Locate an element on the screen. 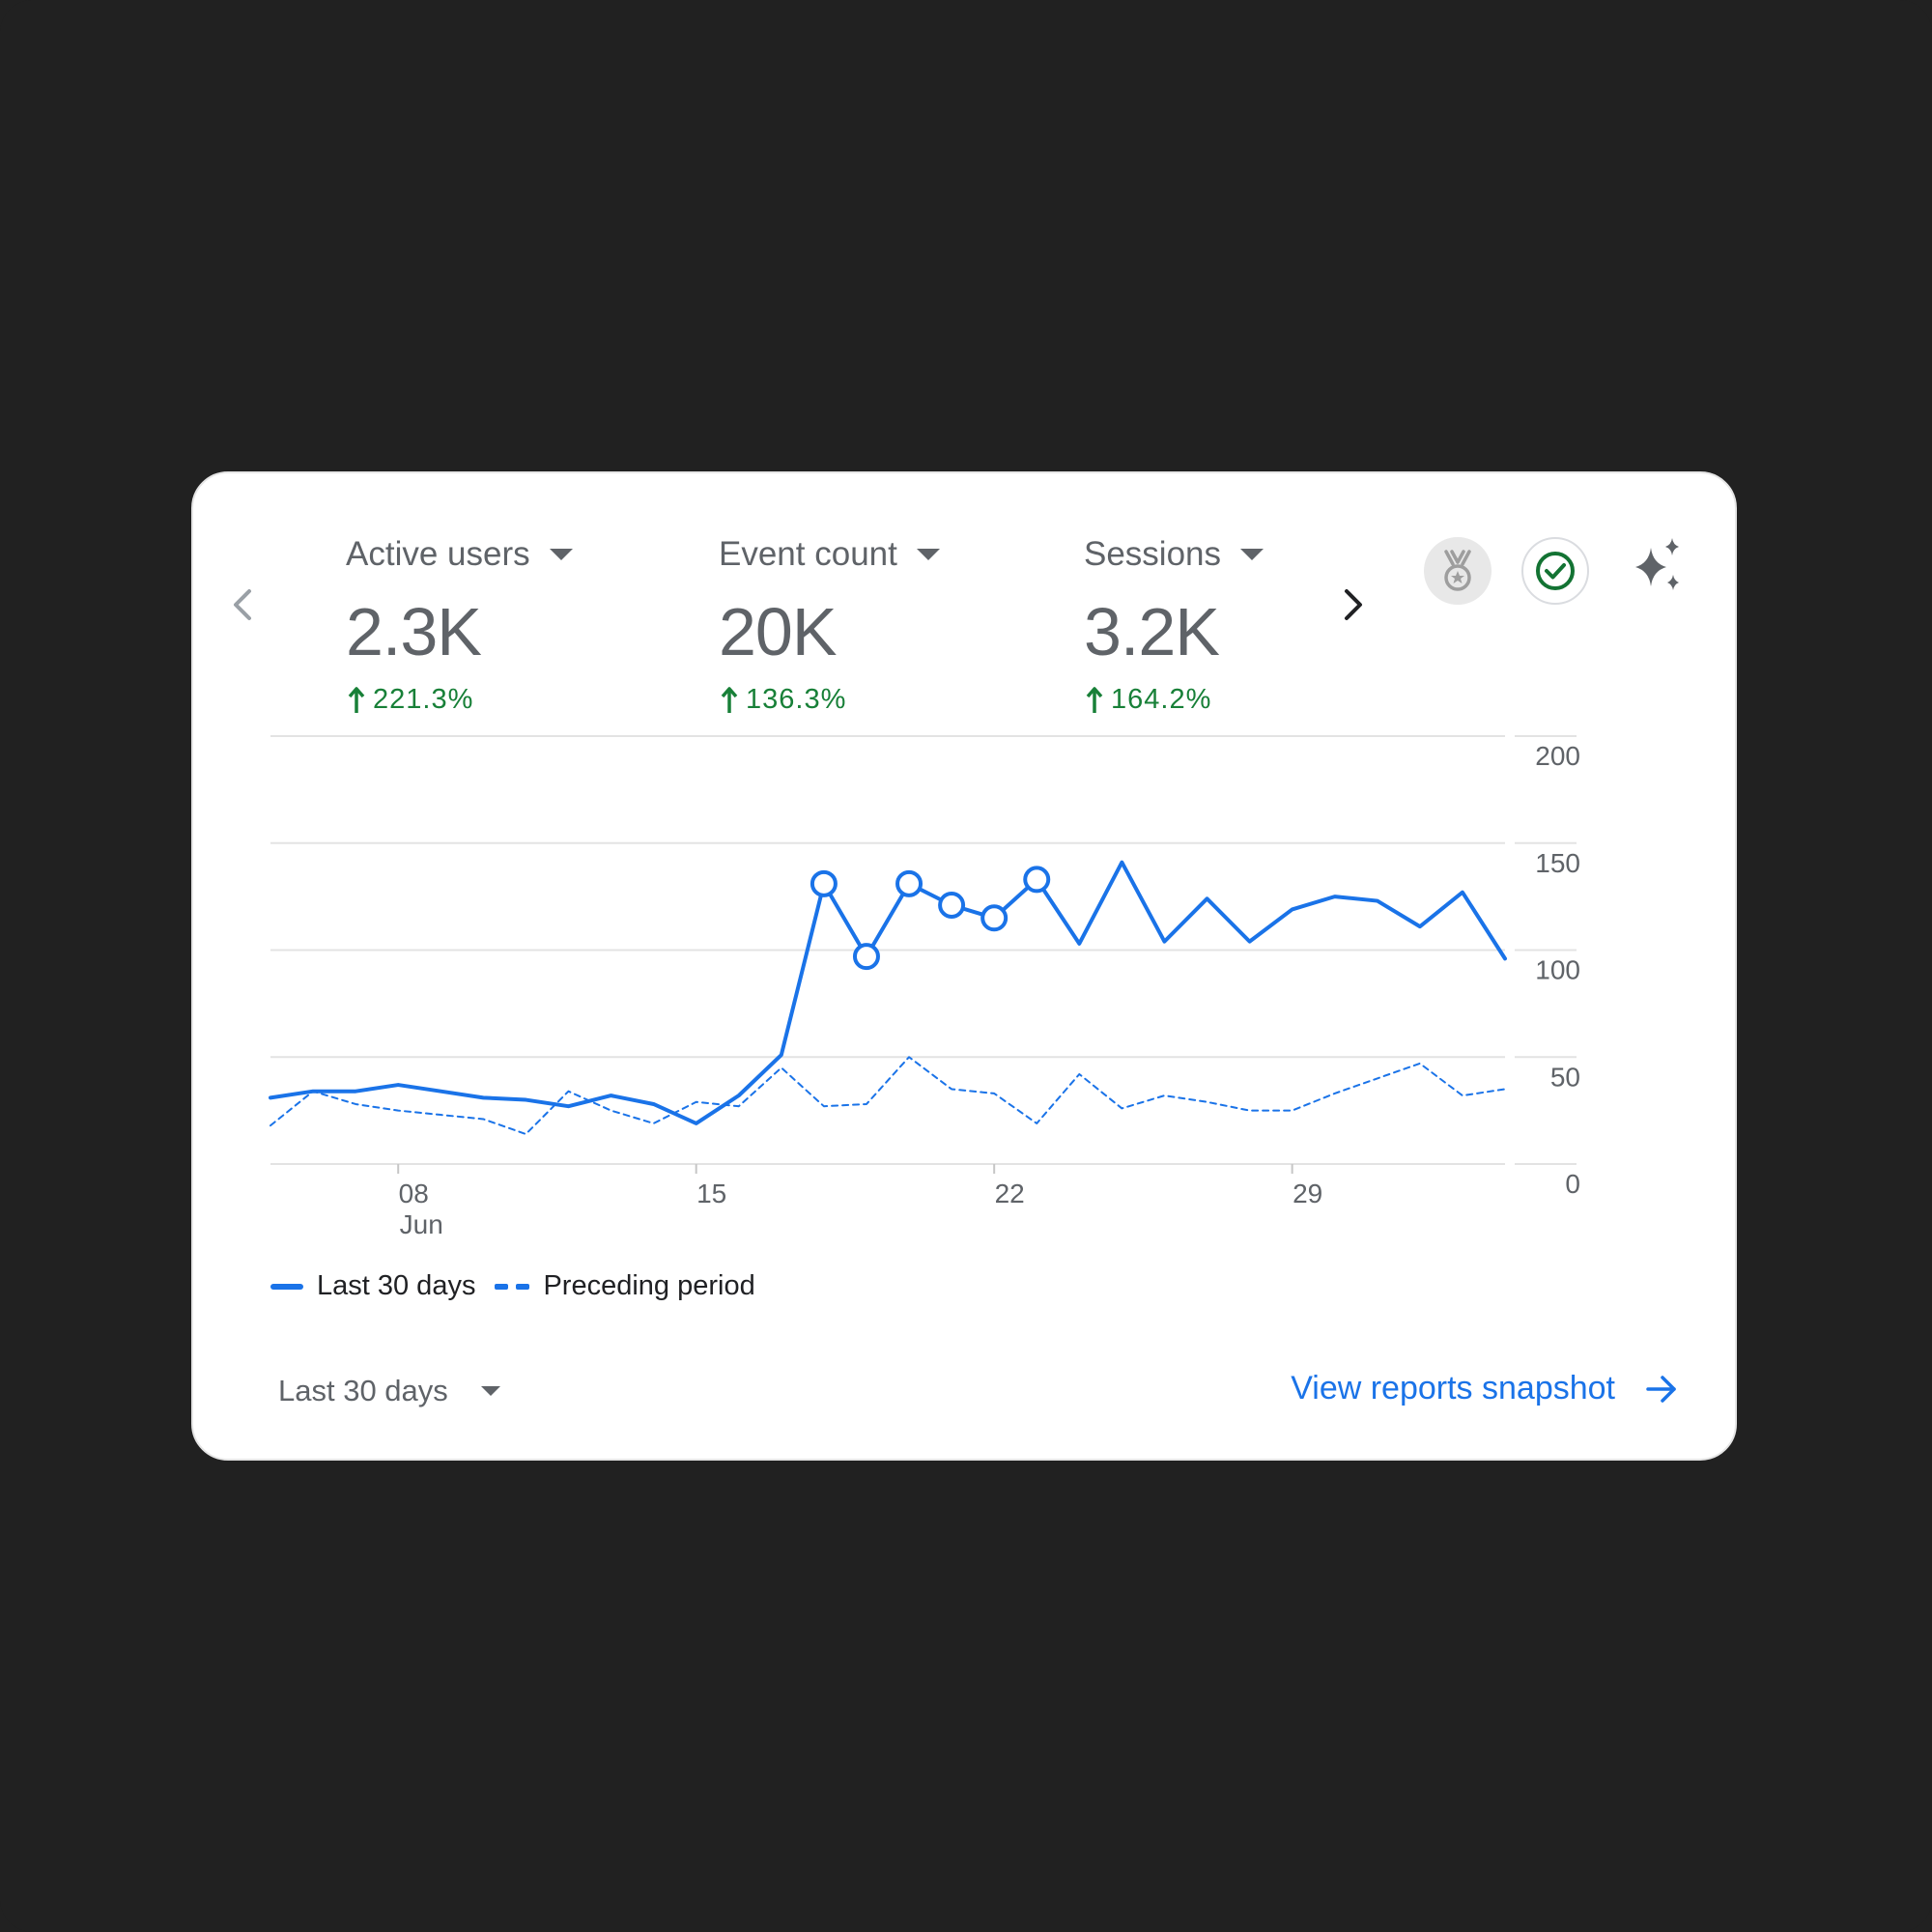 Image resolution: width=1932 pixels, height=1932 pixels. legend-dashed-line is located at coordinates (512, 1286).